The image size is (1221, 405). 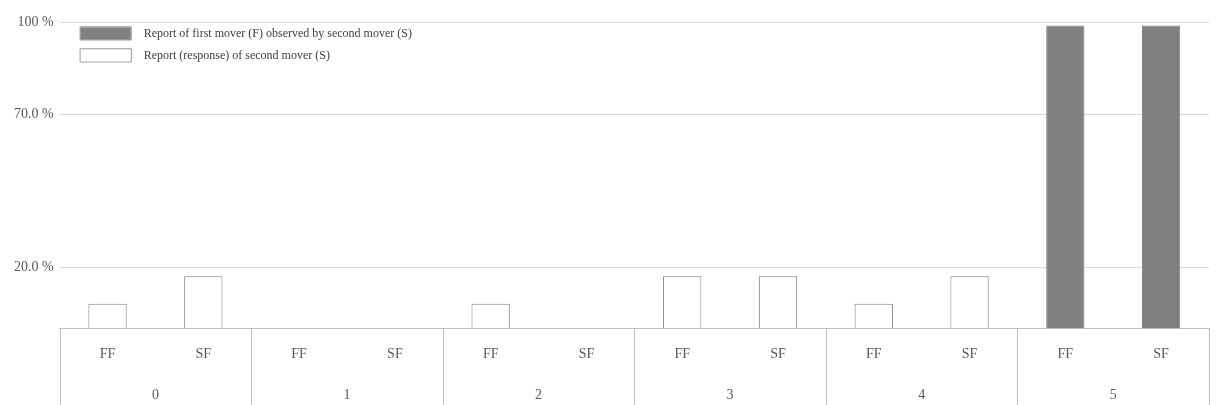 What do you see at coordinates (236, 54) in the screenshot?
I see `legend-label: Report (response) of second mover (S)` at bounding box center [236, 54].